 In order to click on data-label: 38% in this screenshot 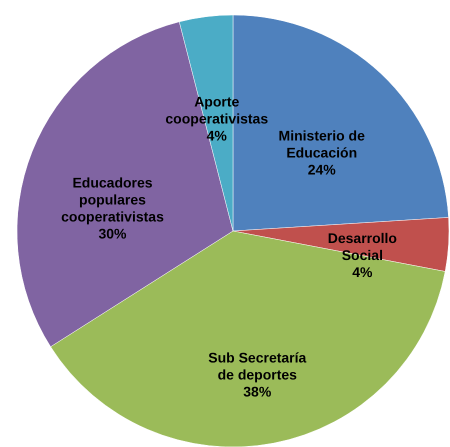, I will do `click(257, 391)`.